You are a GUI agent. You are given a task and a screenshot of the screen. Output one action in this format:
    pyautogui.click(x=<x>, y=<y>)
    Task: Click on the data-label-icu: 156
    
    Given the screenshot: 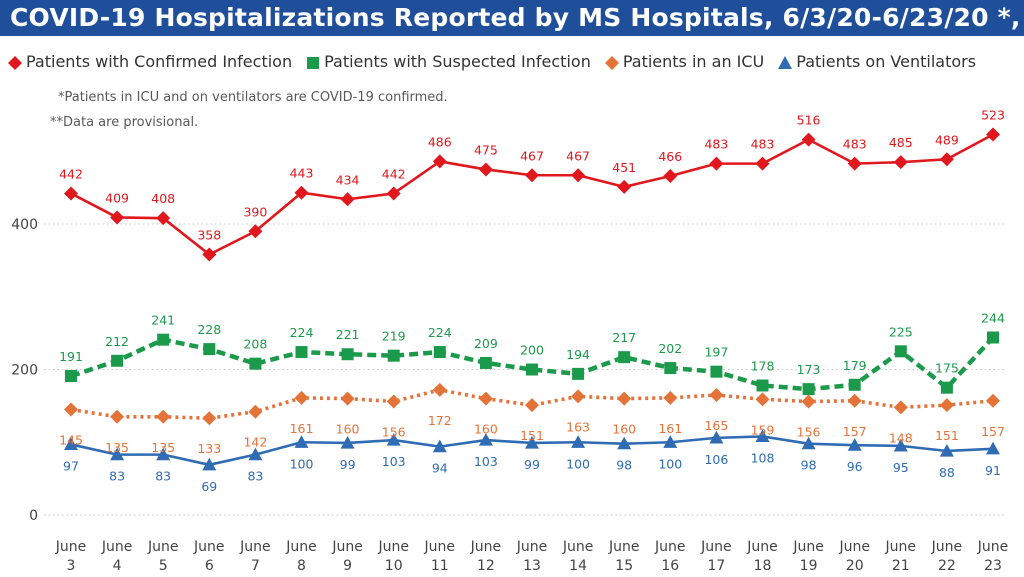 What is the action you would take?
    pyautogui.click(x=394, y=432)
    